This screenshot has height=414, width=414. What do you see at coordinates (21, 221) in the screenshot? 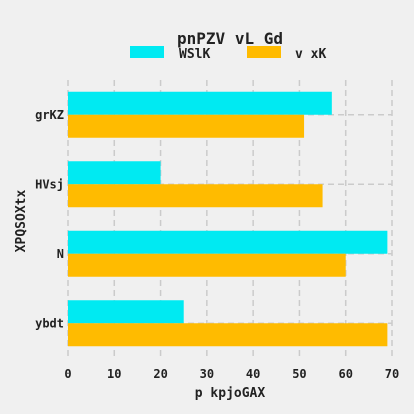
I see `y-axis-label: XPQSOXtx` at bounding box center [21, 221].